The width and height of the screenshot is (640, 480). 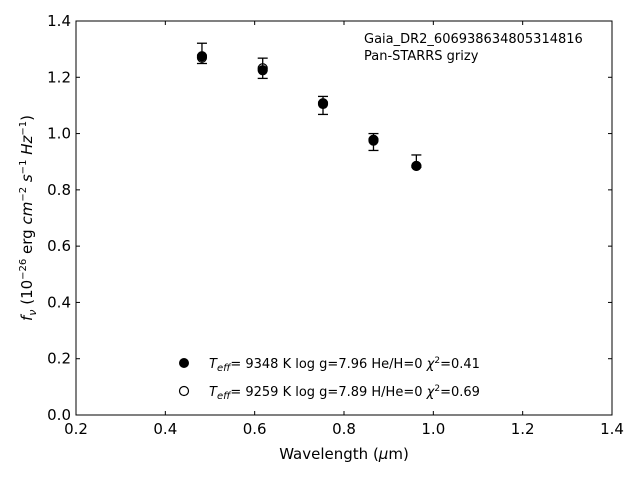 What do you see at coordinates (59, 77) in the screenshot?
I see `y-tick-label: 1.2` at bounding box center [59, 77].